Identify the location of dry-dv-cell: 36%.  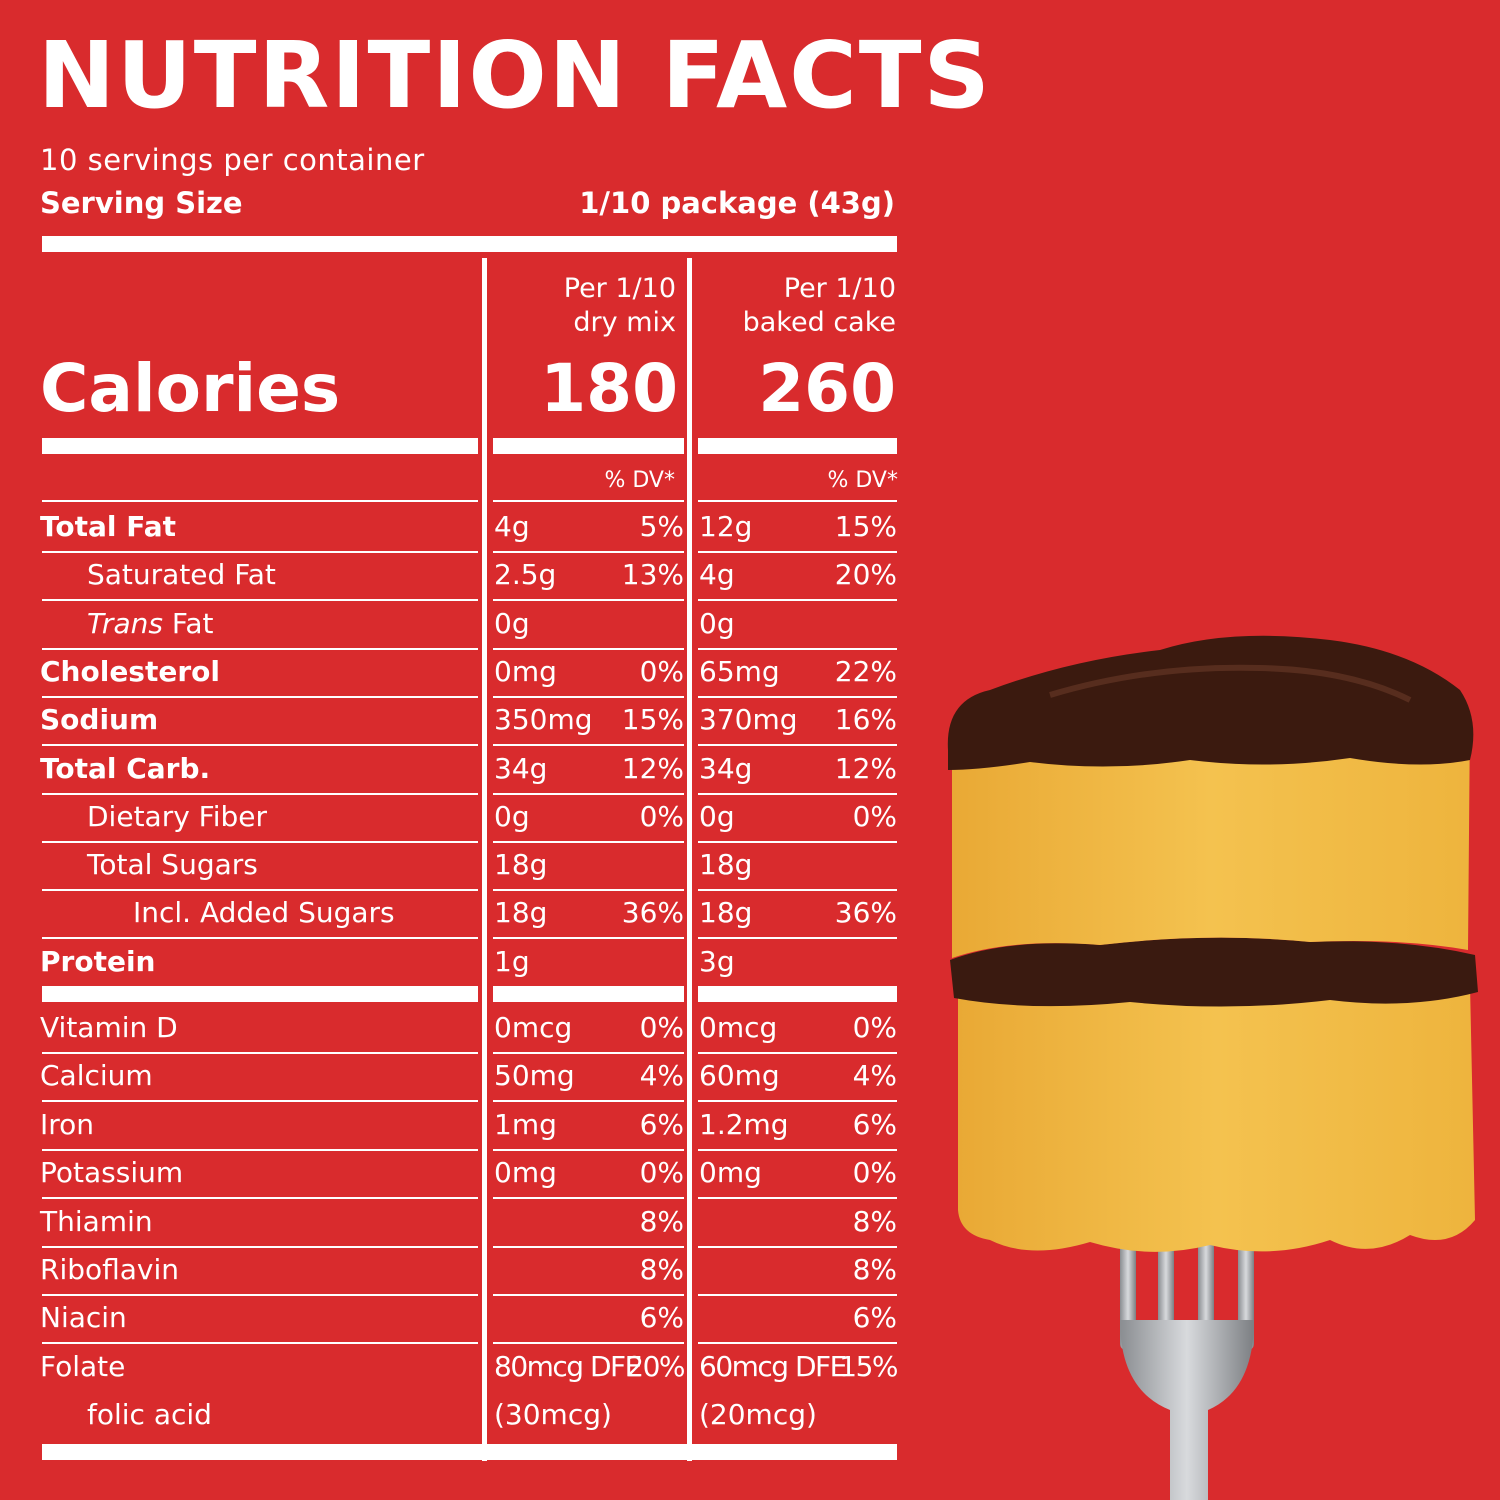
(652, 913).